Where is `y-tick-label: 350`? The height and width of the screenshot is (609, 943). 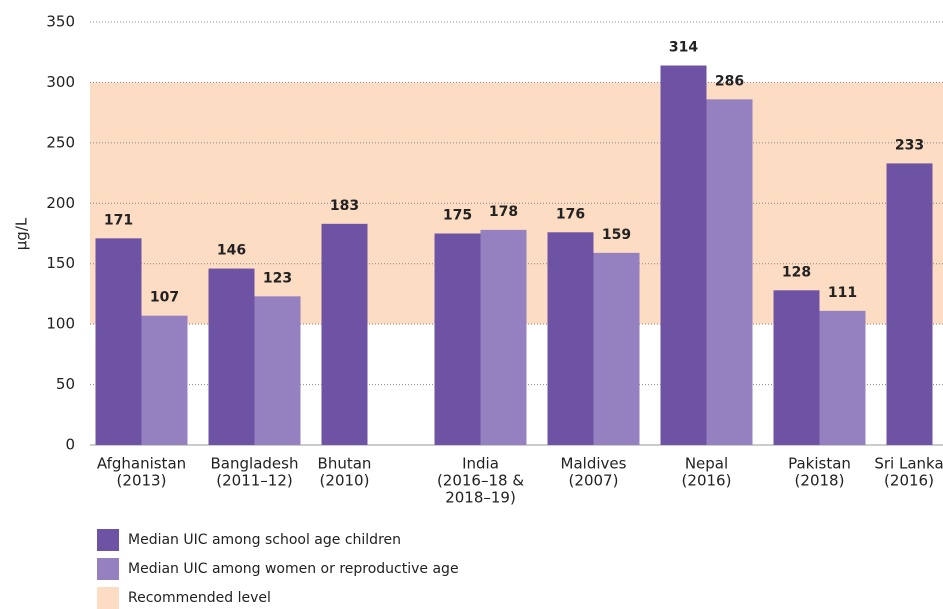
y-tick-label: 350 is located at coordinates (60, 22).